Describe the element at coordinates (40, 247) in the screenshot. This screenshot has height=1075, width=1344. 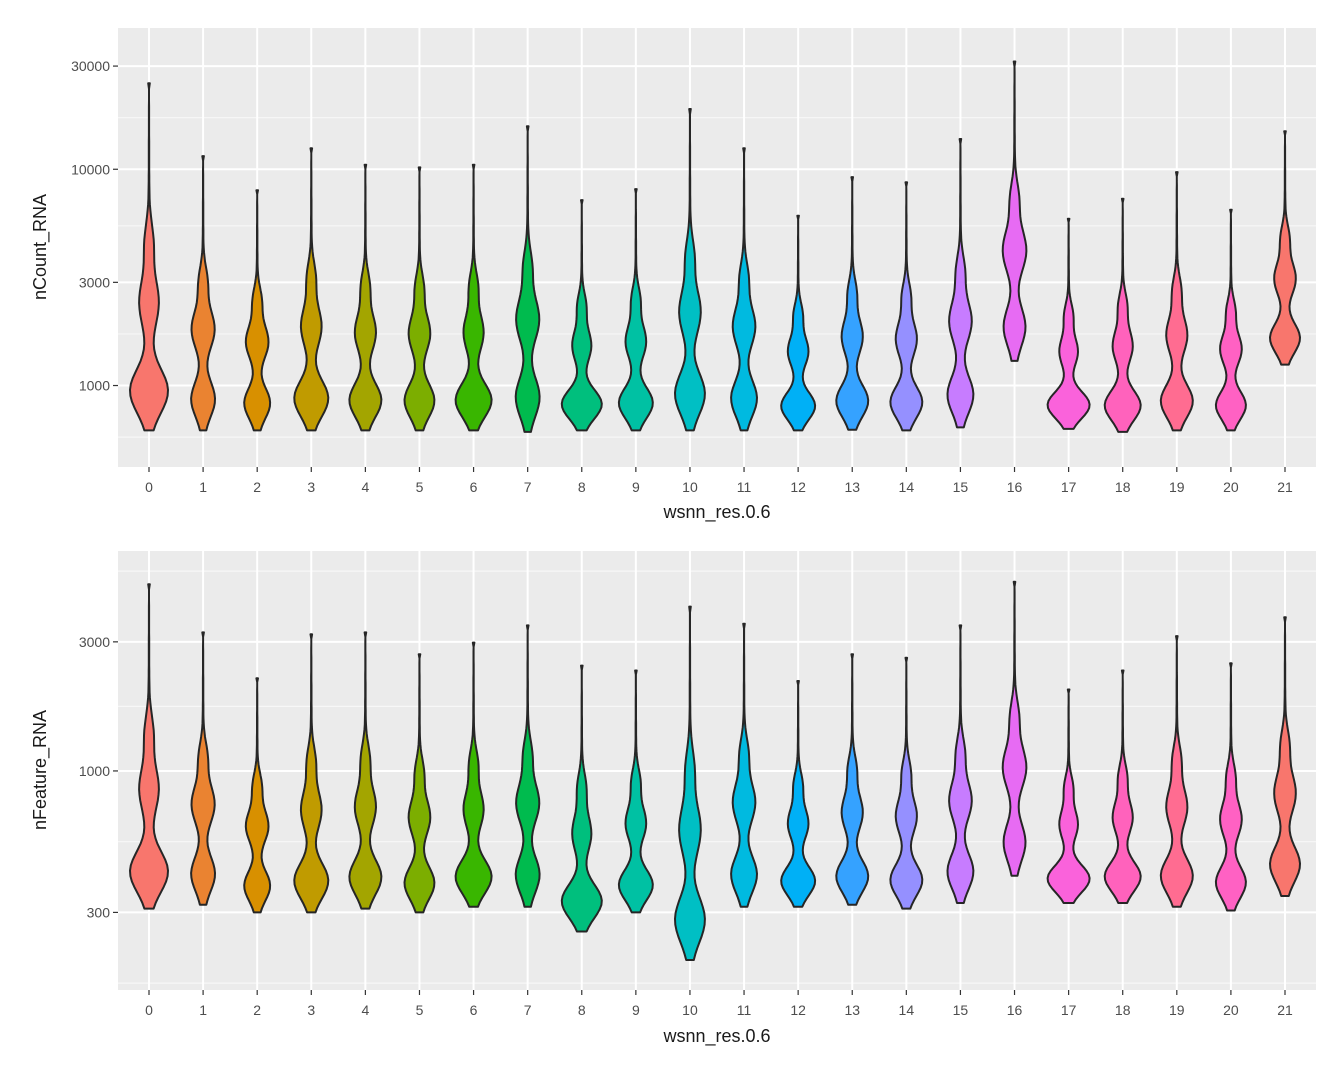
I see `y-axis-title: nCount_RNA` at that location.